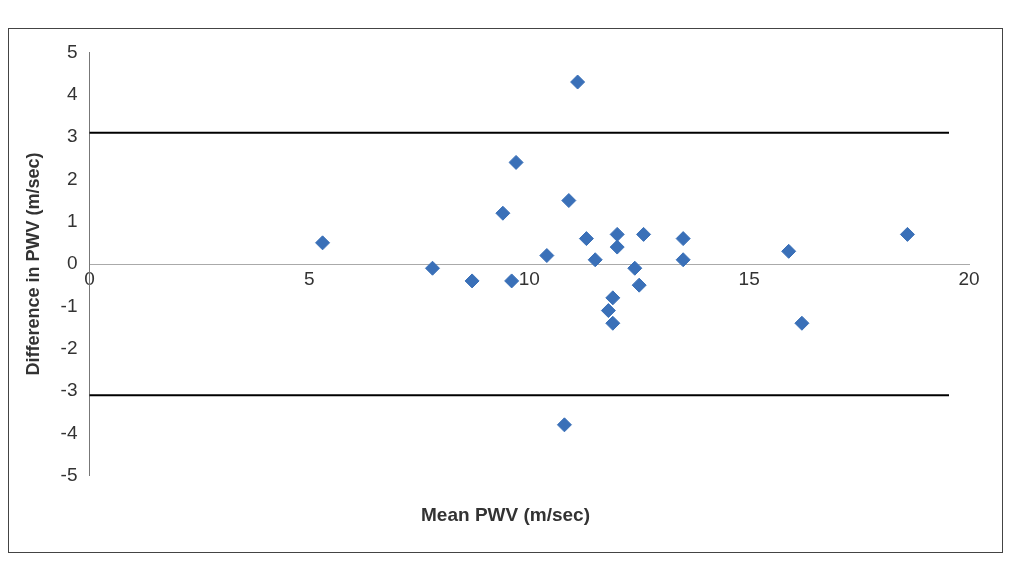 The height and width of the screenshot is (567, 1013). What do you see at coordinates (529, 278) in the screenshot?
I see `x-tick-label: 10` at bounding box center [529, 278].